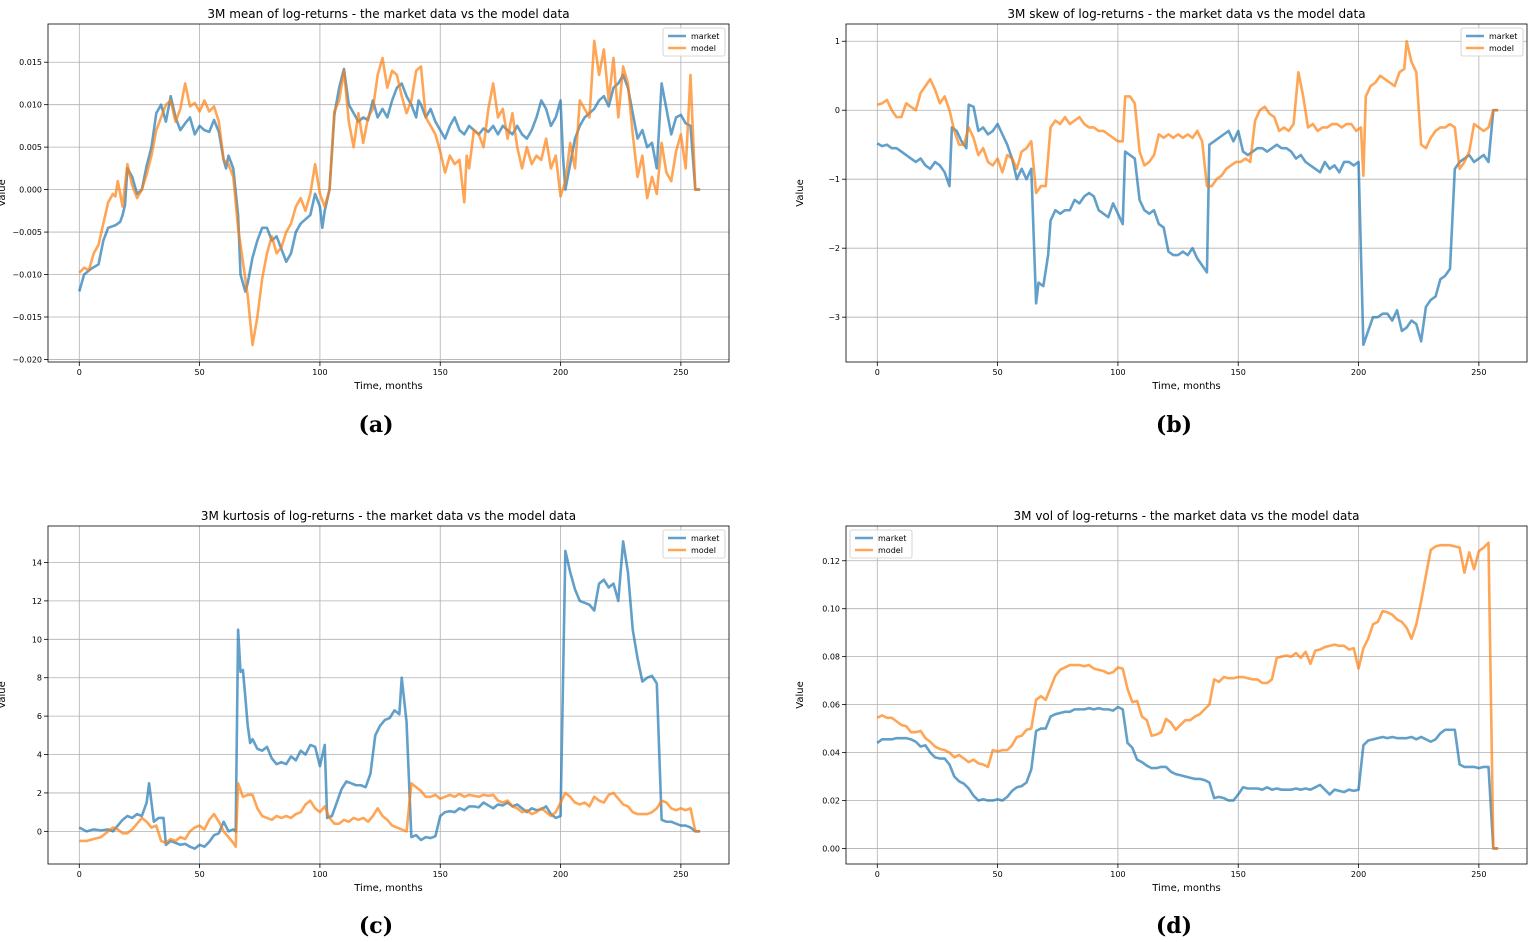 This screenshot has width=1536, height=942. Describe the element at coordinates (27, 232) in the screenshot. I see `y-tick-label: −0.005` at that location.